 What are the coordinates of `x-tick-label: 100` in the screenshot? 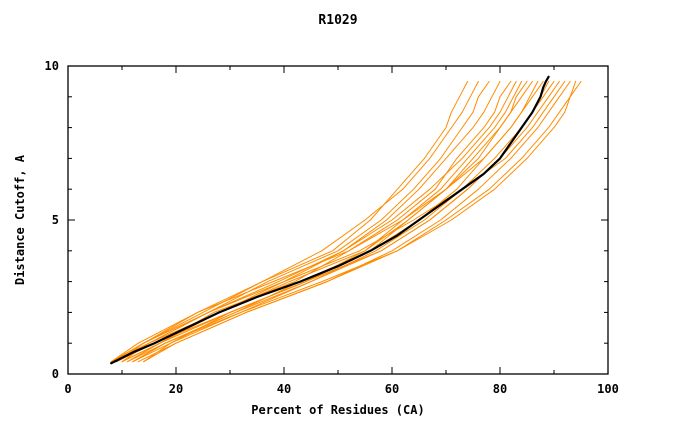 It's located at (608, 389).